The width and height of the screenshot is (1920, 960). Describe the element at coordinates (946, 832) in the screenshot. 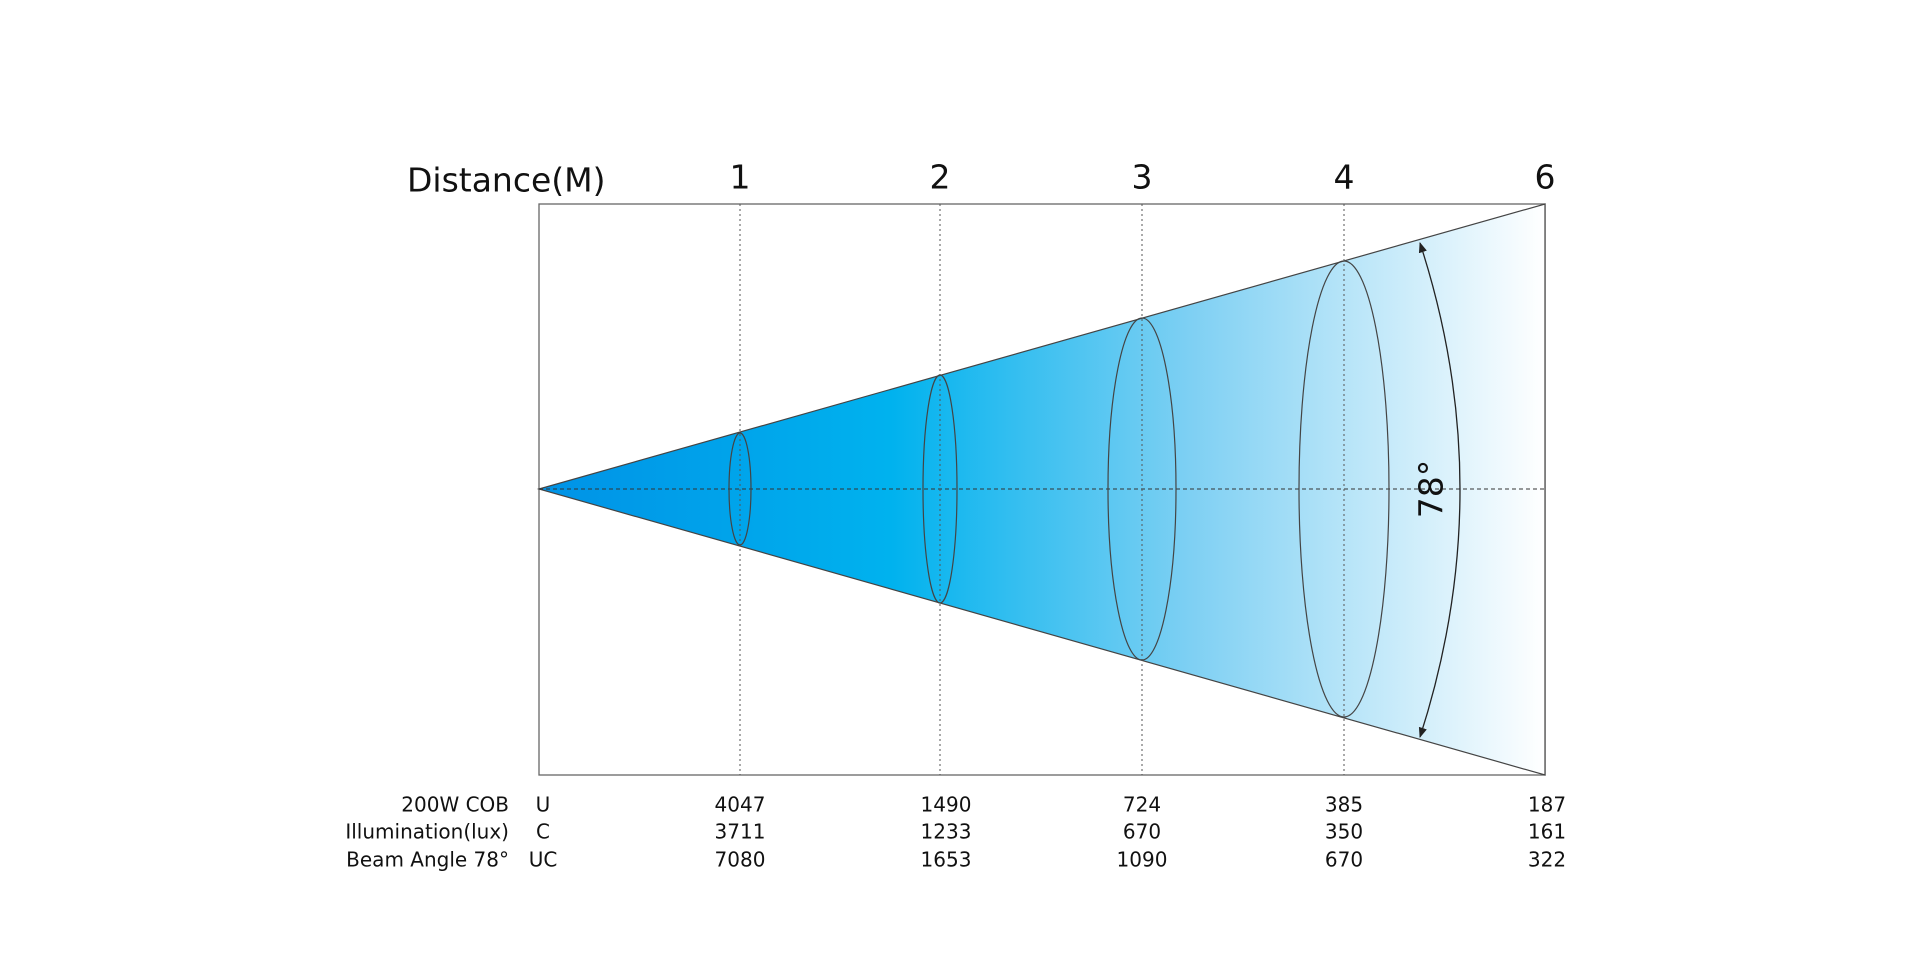

I see `lux-value: 1233` at that location.